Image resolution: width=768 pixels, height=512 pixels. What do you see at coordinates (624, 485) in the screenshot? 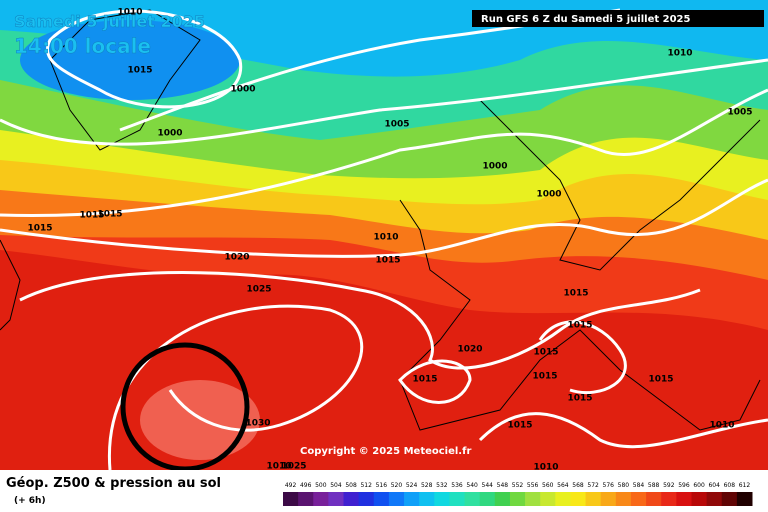
I see `scale-label: 580` at bounding box center [624, 485].